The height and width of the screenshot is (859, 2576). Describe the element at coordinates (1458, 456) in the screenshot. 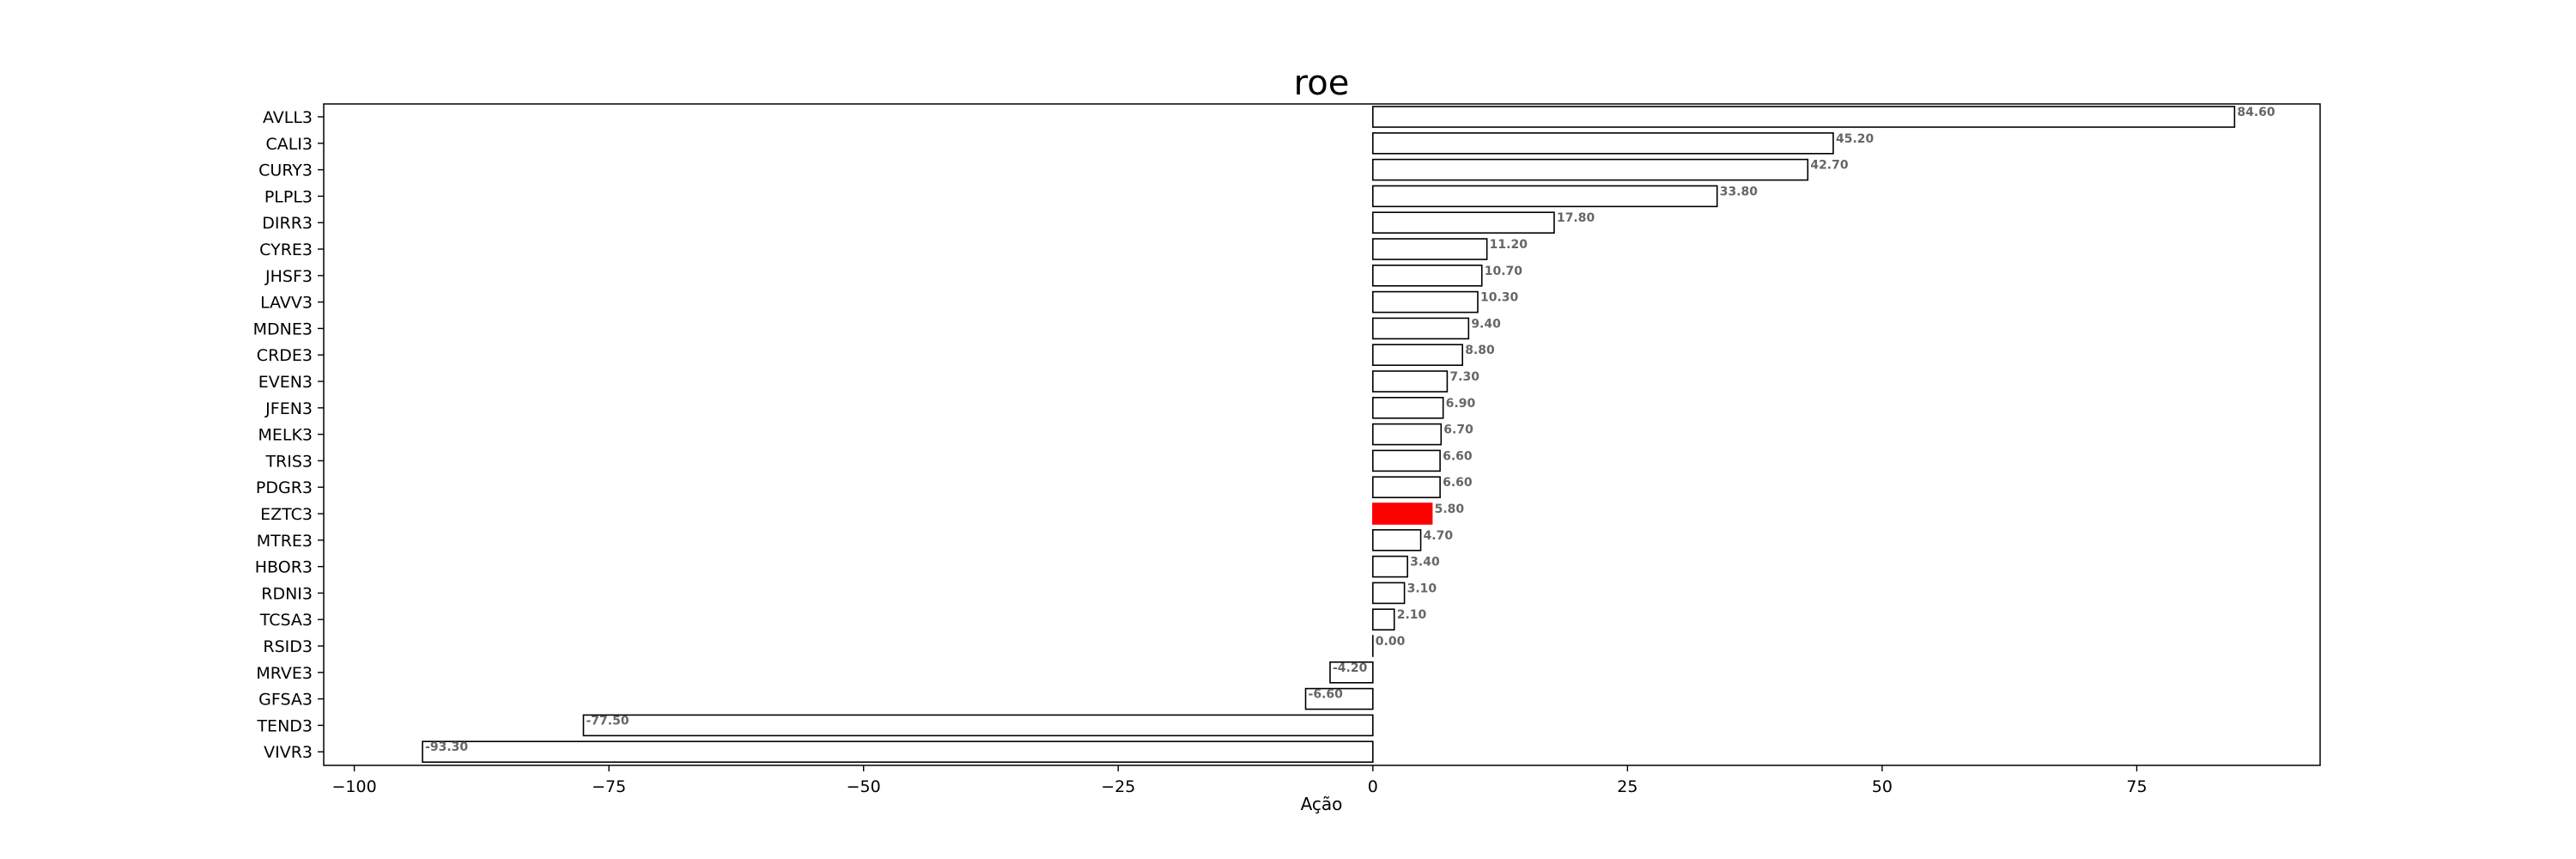

I see `data-label-tris3: 6.60` at that location.